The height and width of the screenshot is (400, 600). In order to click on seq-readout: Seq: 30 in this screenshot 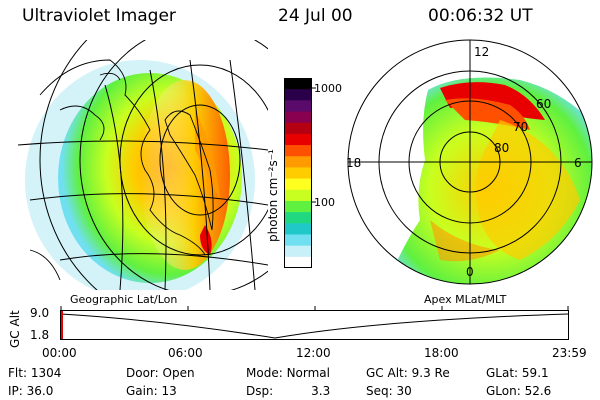, I will do `click(389, 391)`.